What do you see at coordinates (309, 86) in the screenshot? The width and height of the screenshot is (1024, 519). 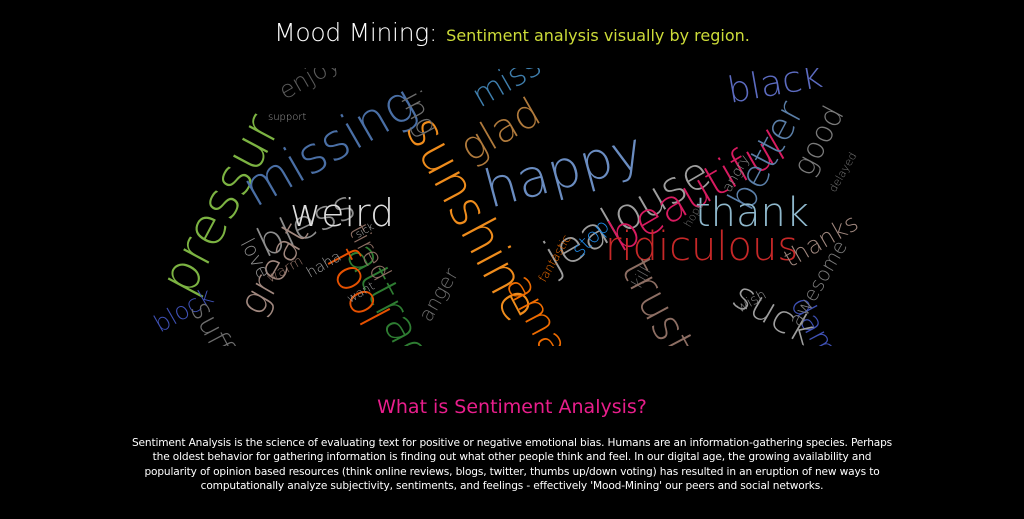 I see `cloud-word-enjoy: enjoy` at bounding box center [309, 86].